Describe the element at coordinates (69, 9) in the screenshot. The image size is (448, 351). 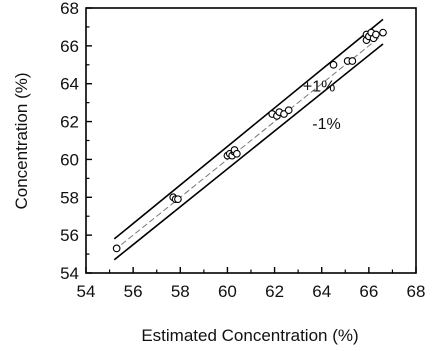
I see `y-tick-label: 68` at that location.